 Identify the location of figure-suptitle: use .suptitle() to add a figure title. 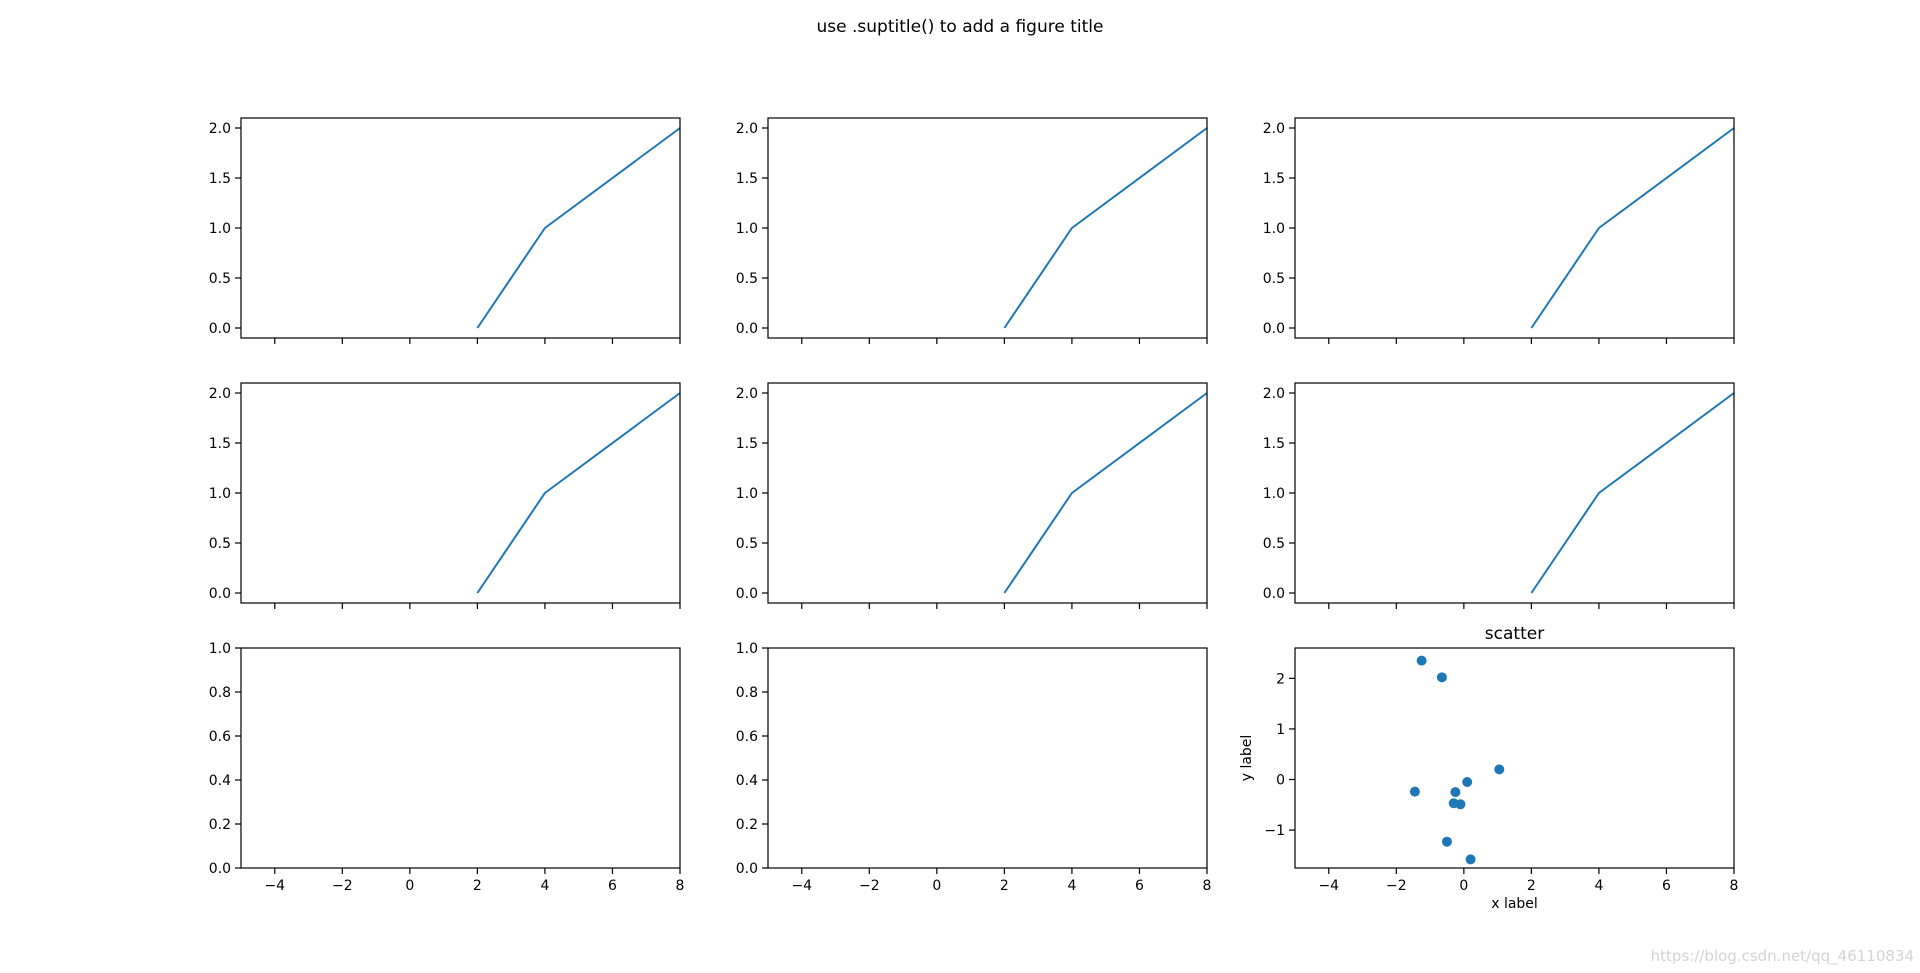
(960, 27).